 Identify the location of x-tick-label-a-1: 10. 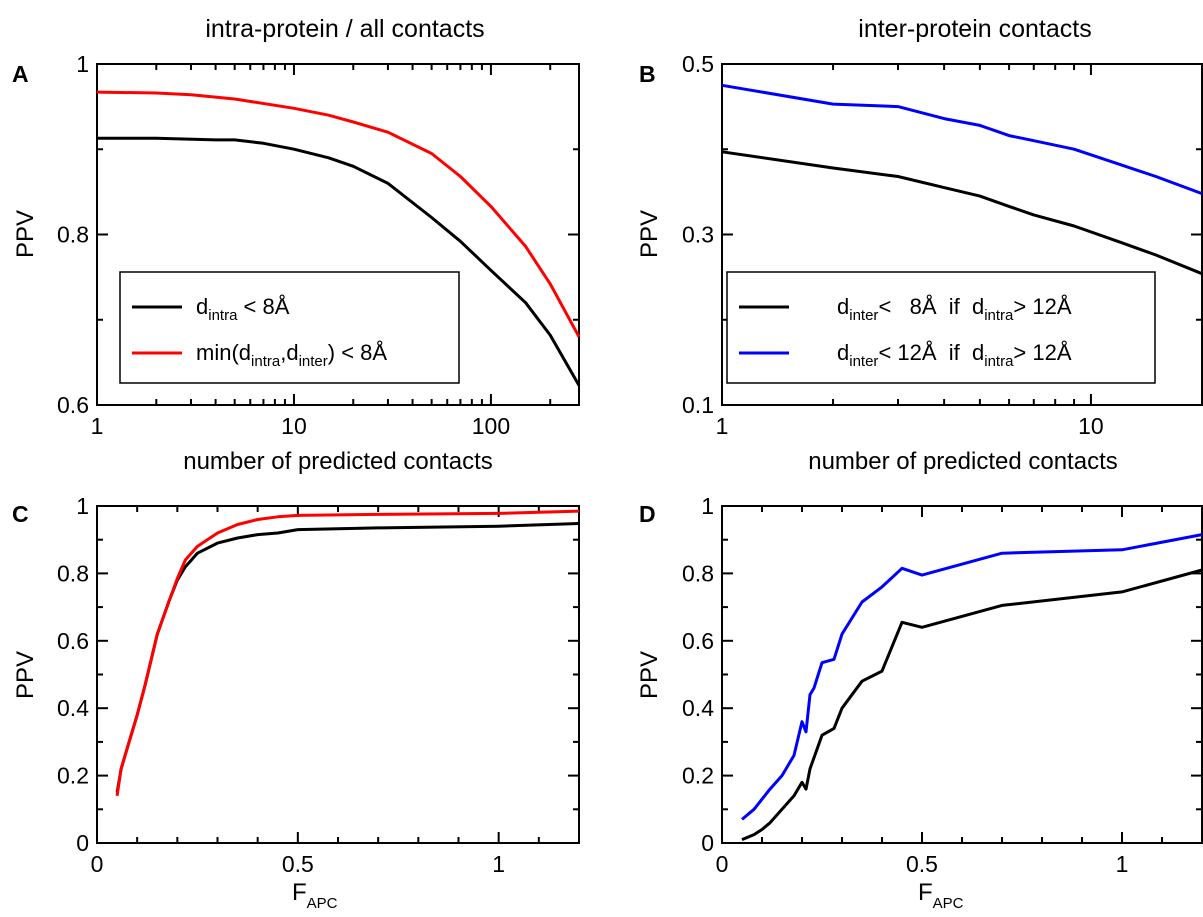
(294, 426).